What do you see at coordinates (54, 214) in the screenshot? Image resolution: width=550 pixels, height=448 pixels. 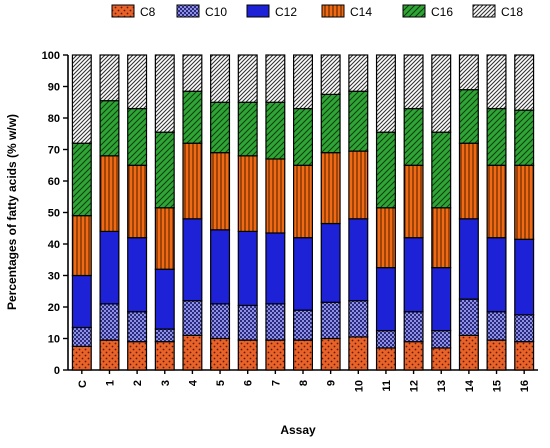 I see `y-tick-label: 50` at bounding box center [54, 214].